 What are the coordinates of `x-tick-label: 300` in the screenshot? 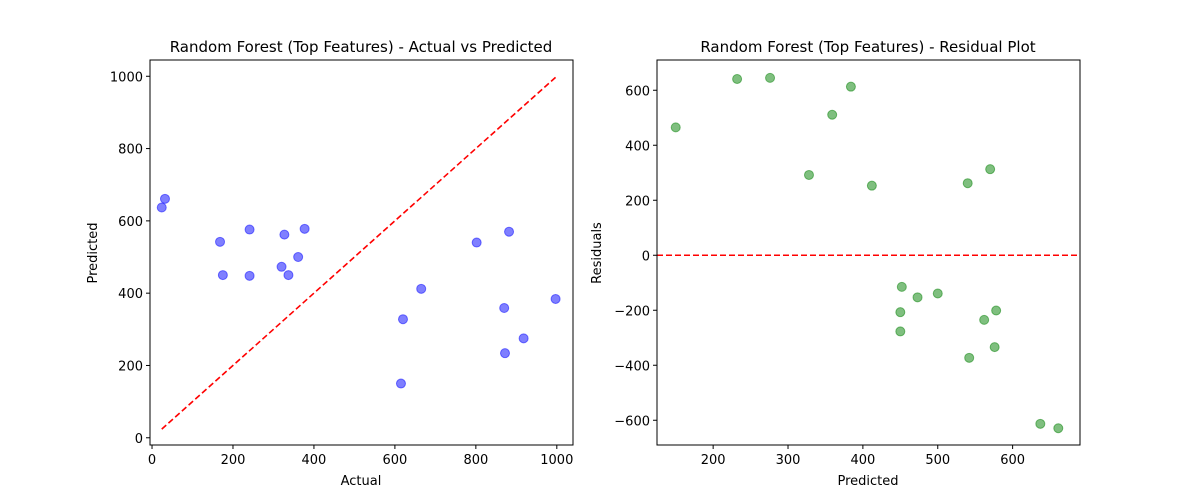 It's located at (788, 460).